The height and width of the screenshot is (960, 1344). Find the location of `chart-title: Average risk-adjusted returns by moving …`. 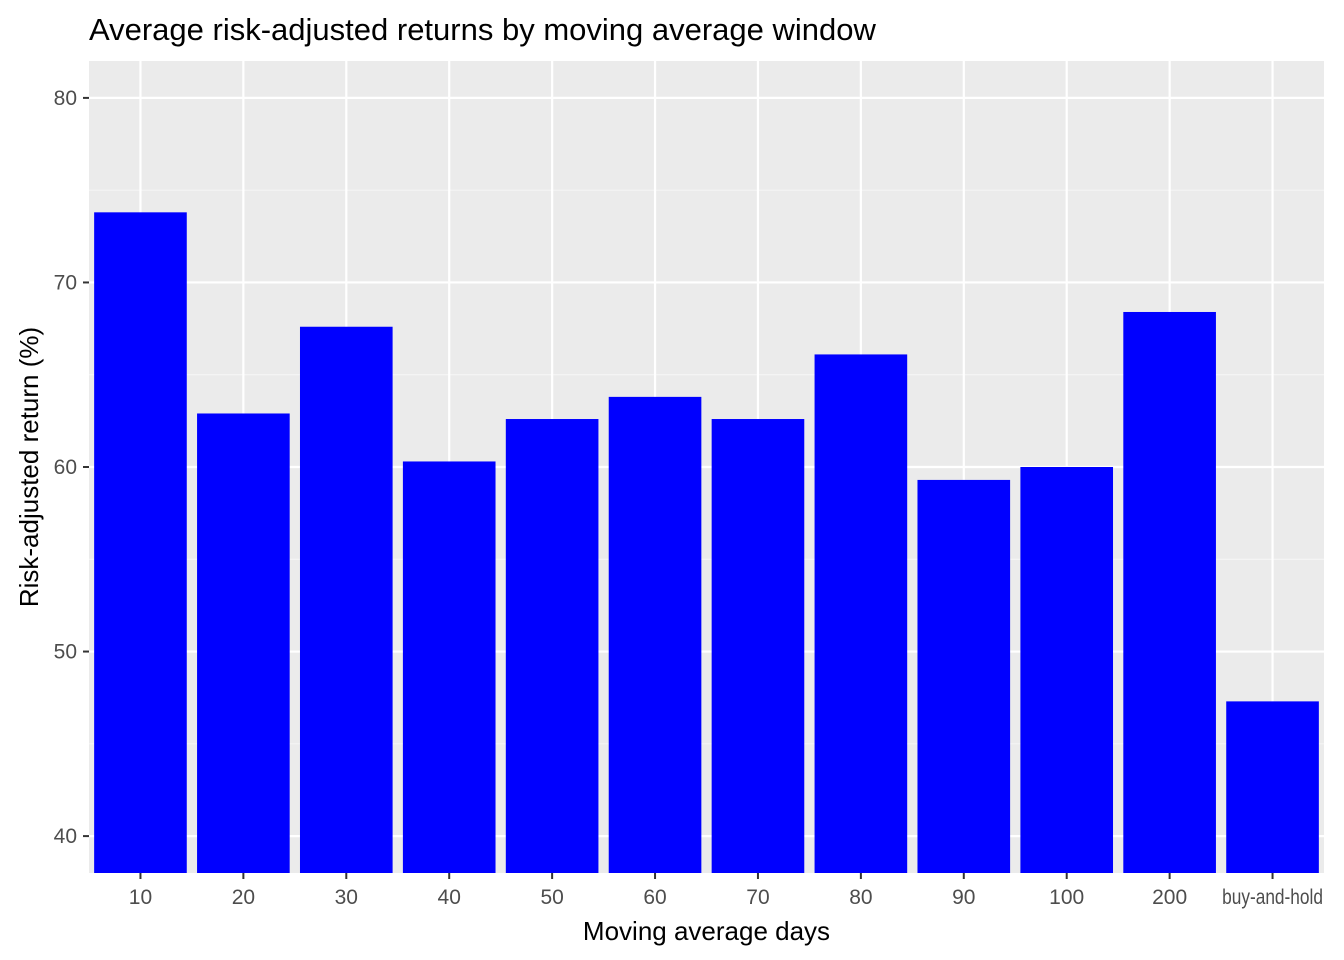

chart-title: Average risk-adjusted returns by moving … is located at coordinates (482, 29).